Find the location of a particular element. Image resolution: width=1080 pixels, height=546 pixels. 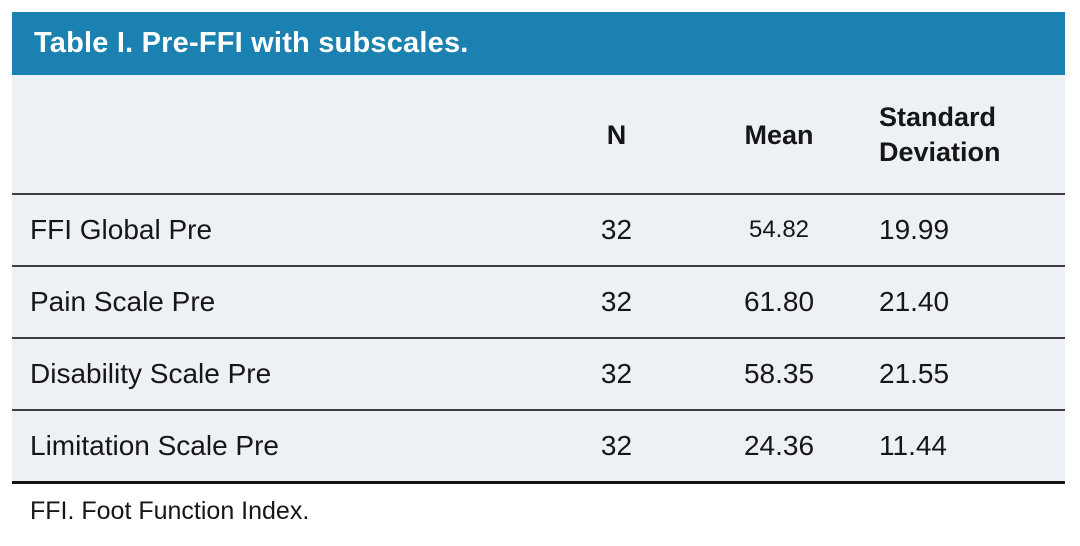

row-label-cell: Limitation Scale Pre is located at coordinates (283, 446).